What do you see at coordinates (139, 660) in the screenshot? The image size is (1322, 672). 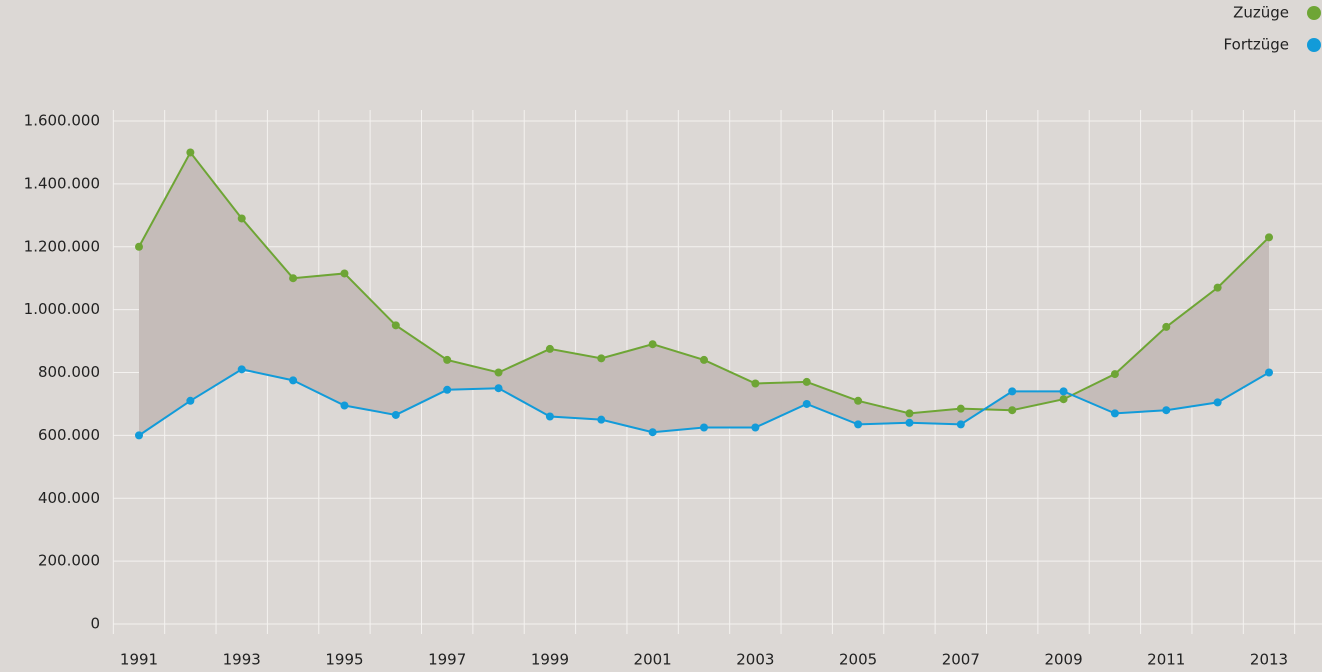 I see `x-tick-label: 1991` at bounding box center [139, 660].